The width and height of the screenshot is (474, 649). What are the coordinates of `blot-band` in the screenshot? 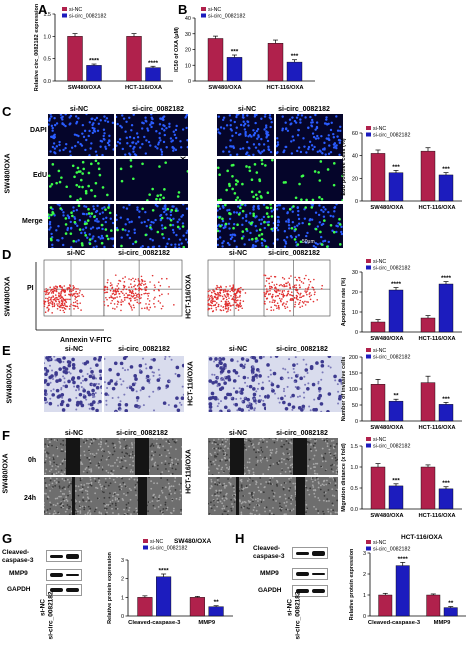 It's located at (302, 591).